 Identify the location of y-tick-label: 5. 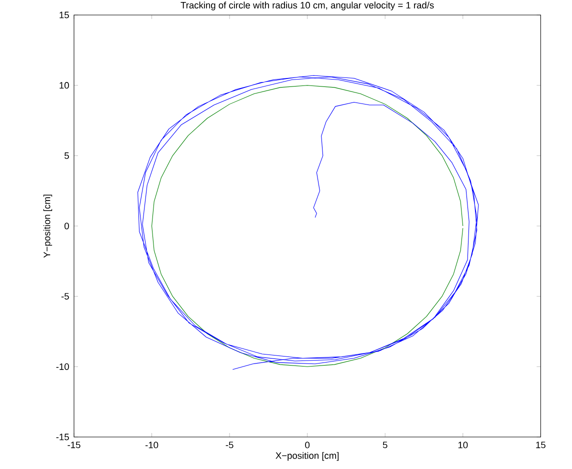
(66, 155).